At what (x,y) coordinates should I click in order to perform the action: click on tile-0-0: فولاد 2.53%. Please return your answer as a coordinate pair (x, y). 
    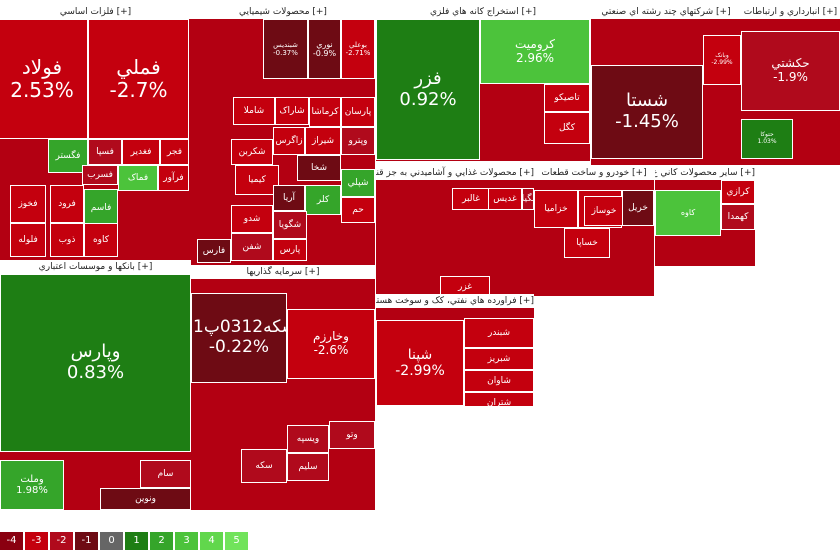
    Looking at the image, I should click on (44, 79).